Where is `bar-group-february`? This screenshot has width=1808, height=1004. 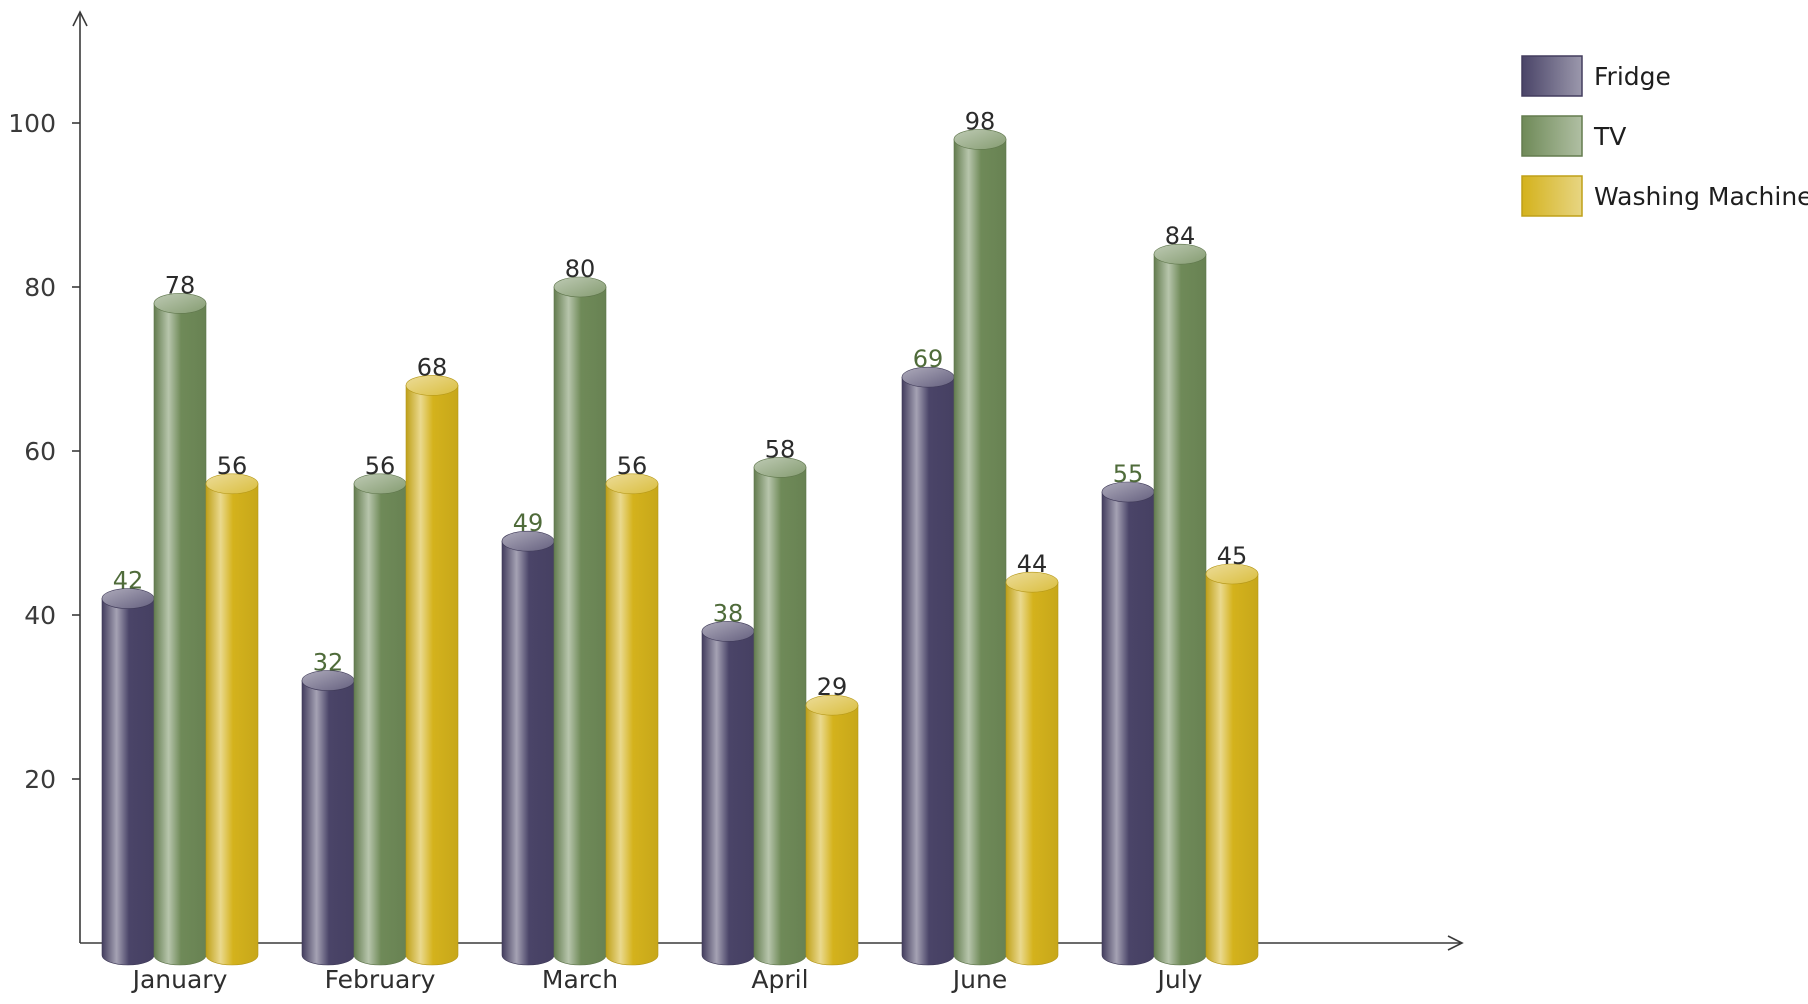 bar-group-february is located at coordinates (380, 670).